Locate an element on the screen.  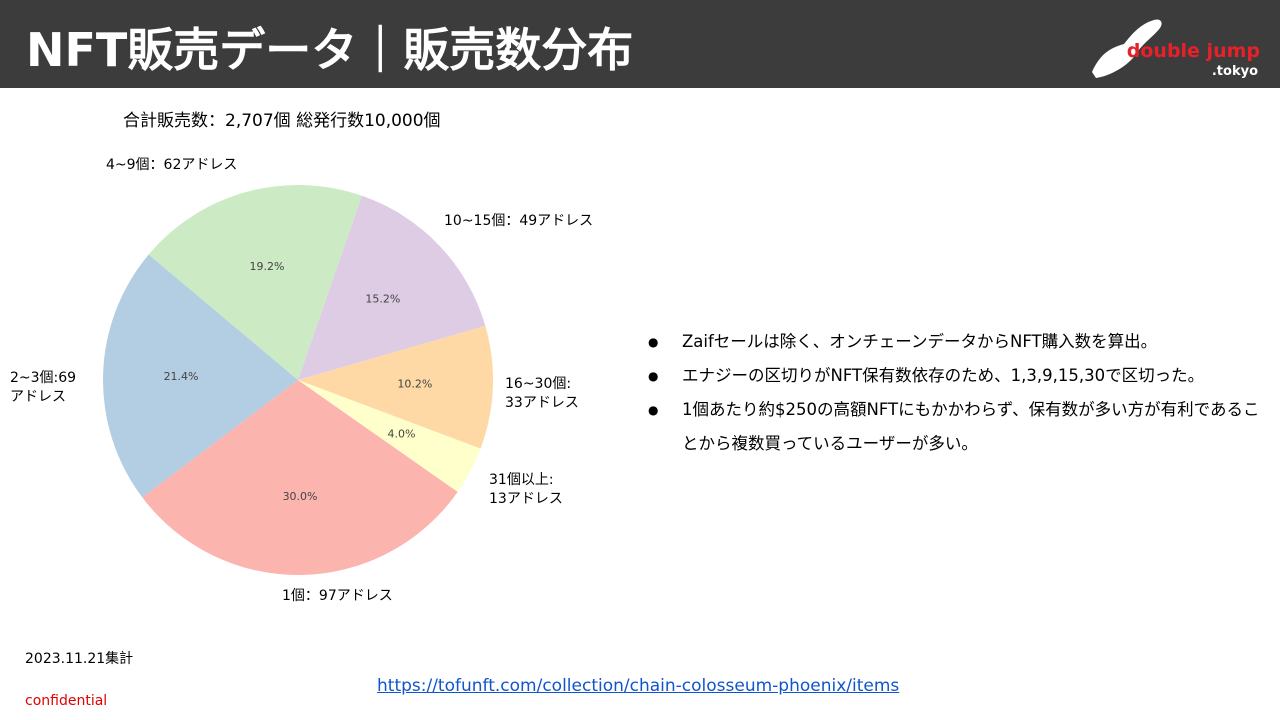
logo: double jump .tokyo is located at coordinates (1170, 47).